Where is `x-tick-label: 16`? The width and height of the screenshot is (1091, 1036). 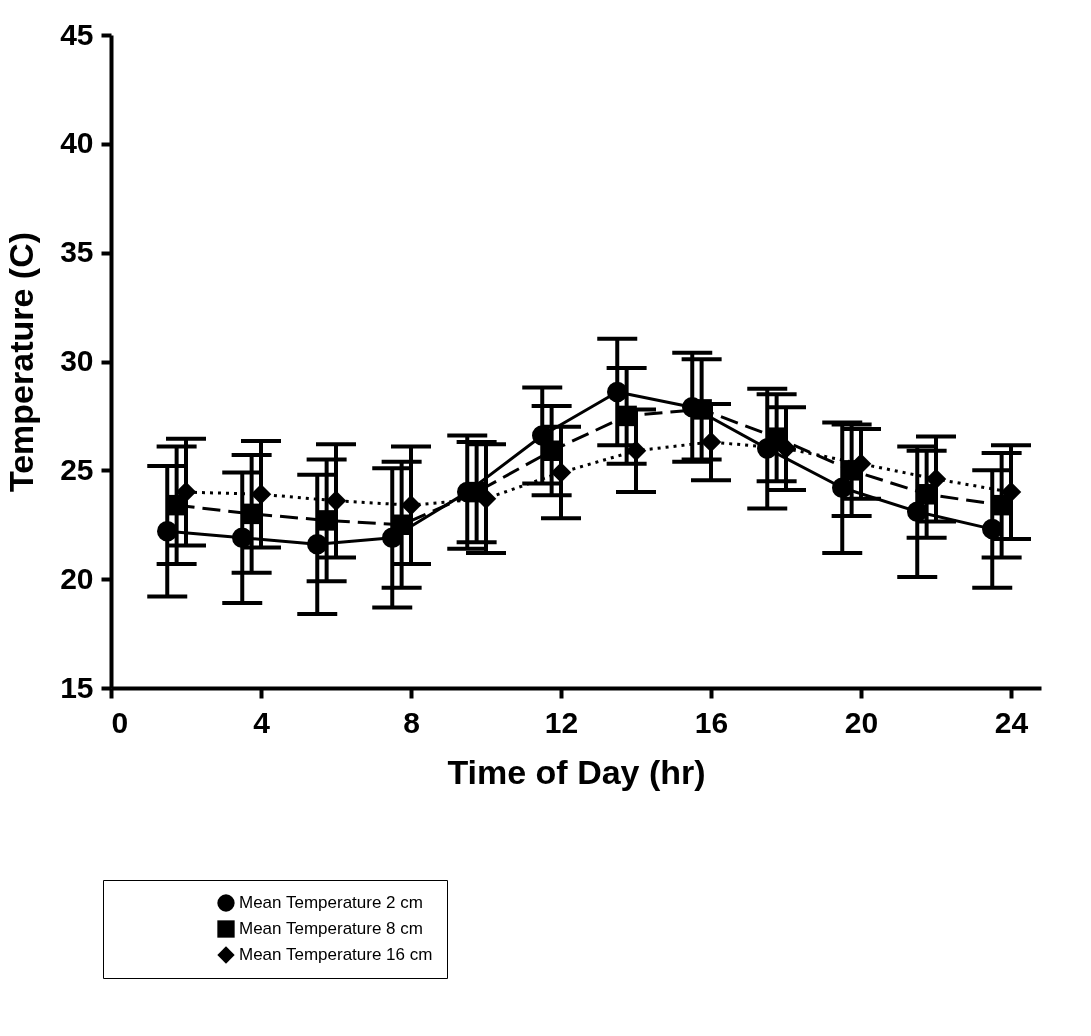 x-tick-label: 16 is located at coordinates (711, 722).